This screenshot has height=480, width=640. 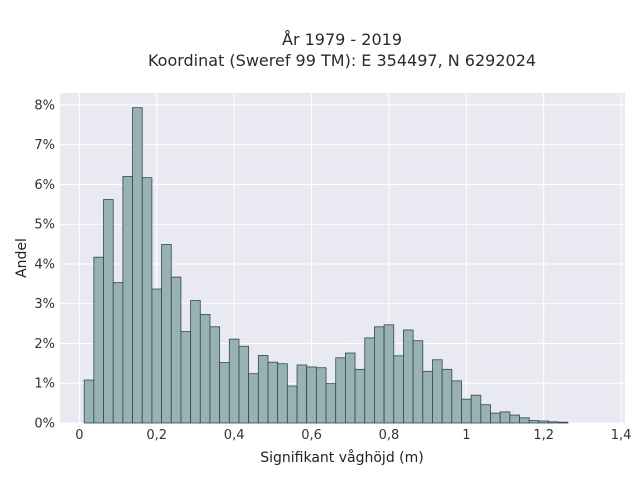 I want to click on y-tick-label: 5%, so click(x=44, y=225).